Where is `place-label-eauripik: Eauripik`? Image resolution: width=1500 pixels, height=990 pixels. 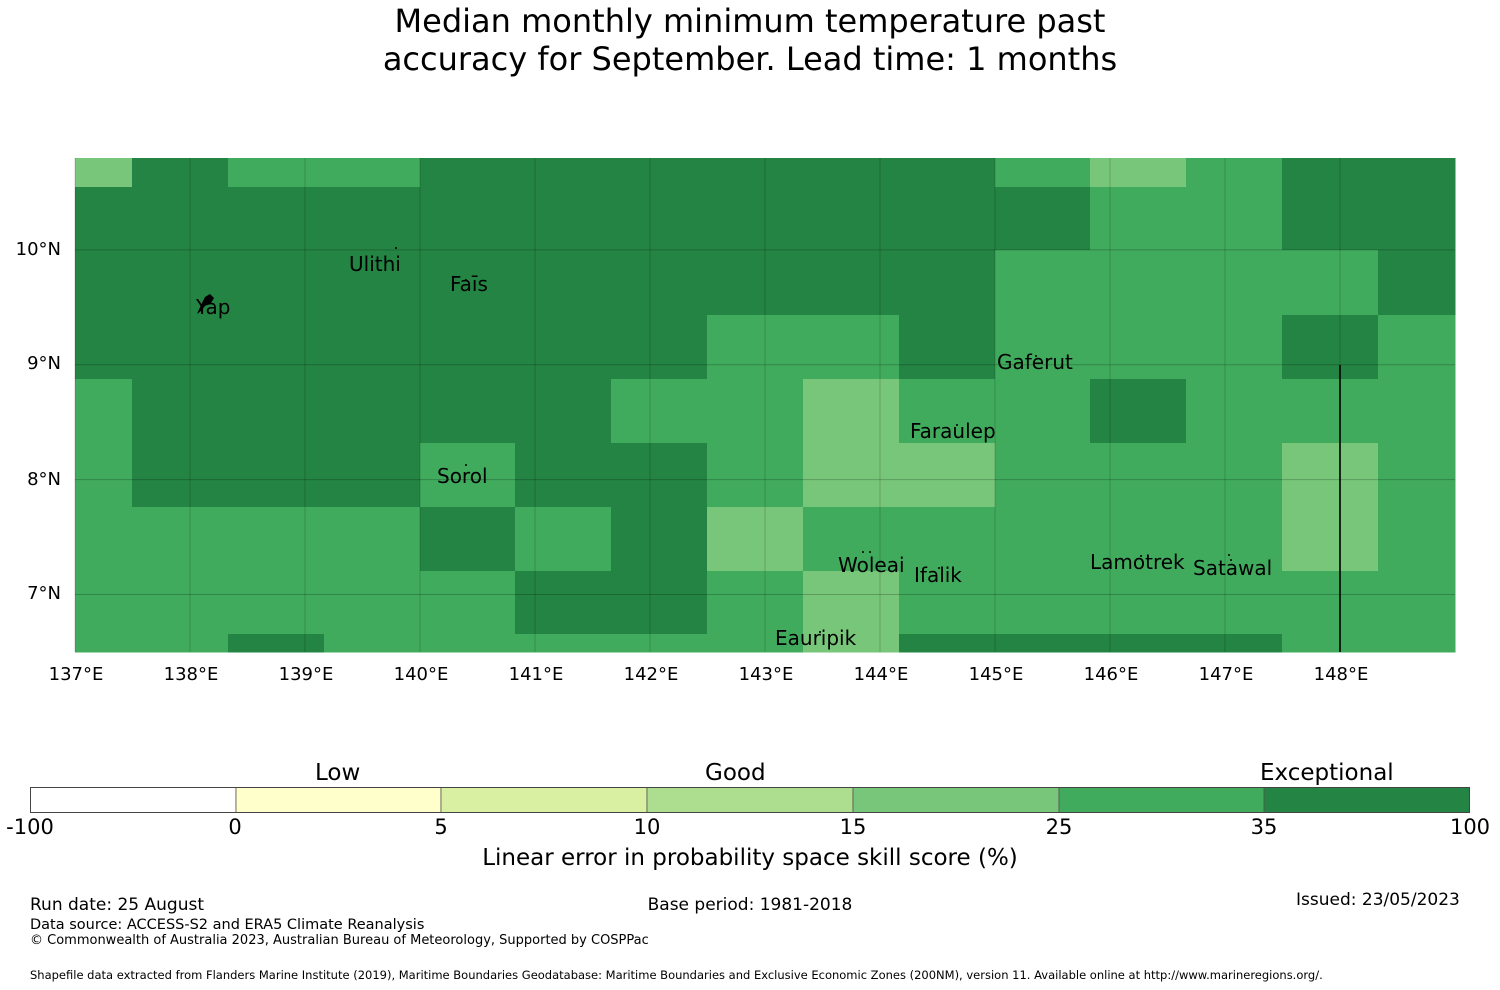 place-label-eauripik: Eauripik is located at coordinates (816, 638).